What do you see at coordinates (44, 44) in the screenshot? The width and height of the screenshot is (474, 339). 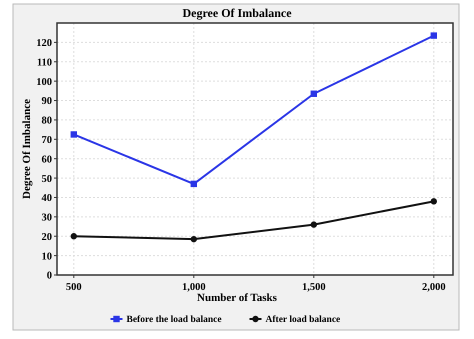 I see `y-tick-label: 120` at bounding box center [44, 44].